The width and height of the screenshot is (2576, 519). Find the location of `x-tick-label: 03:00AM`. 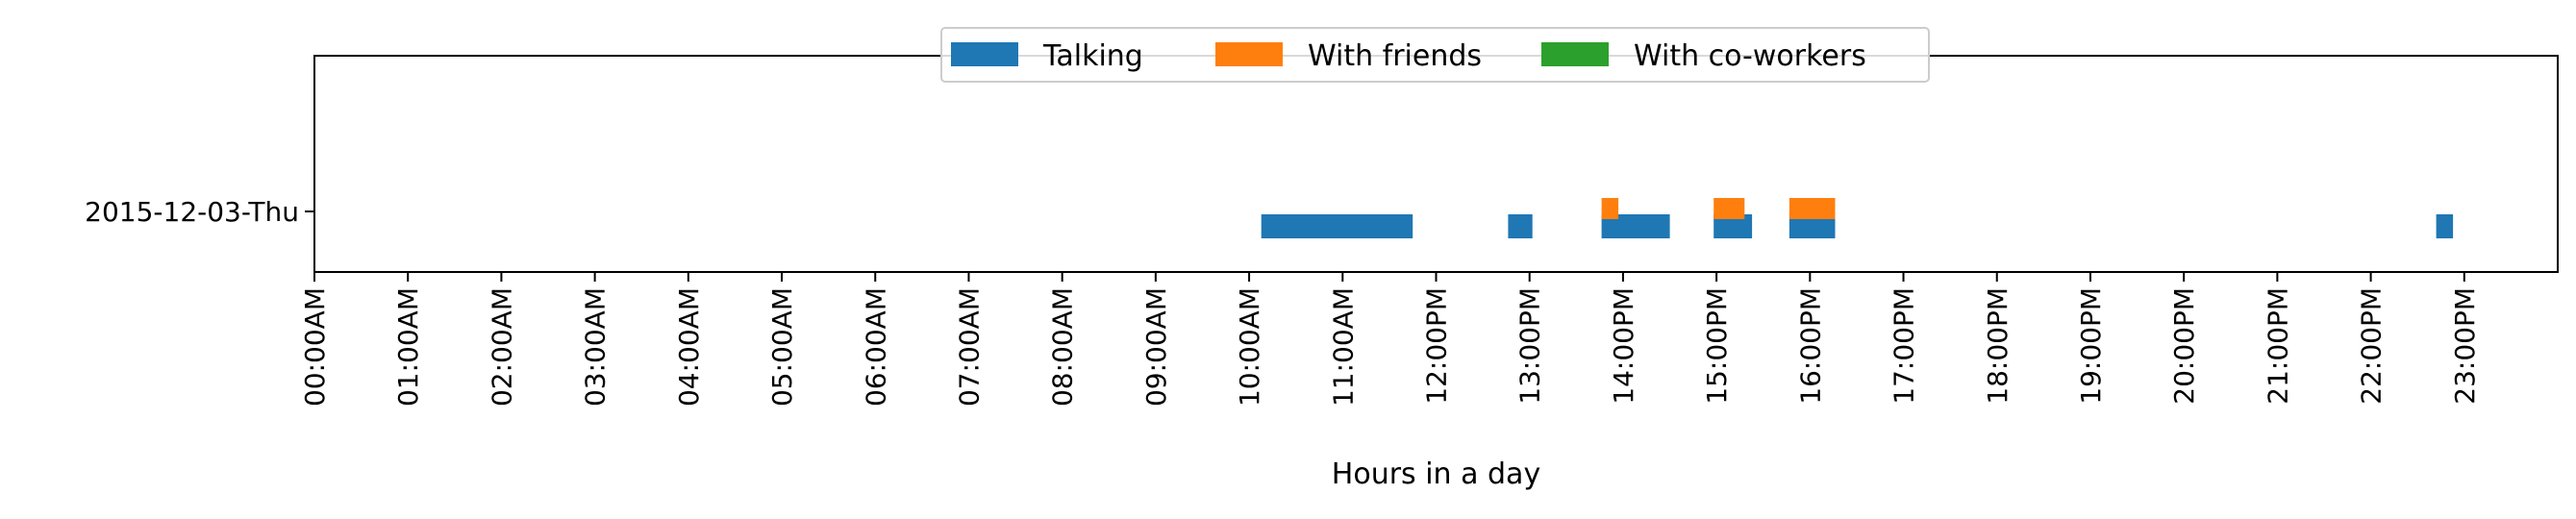

x-tick-label: 03:00AM is located at coordinates (596, 347).